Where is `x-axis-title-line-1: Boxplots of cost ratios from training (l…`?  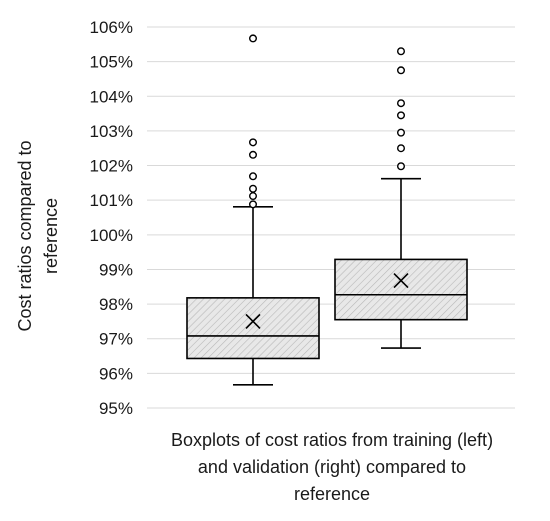
x-axis-title-line-1: Boxplots of cost ratios from training (l… is located at coordinates (332, 440).